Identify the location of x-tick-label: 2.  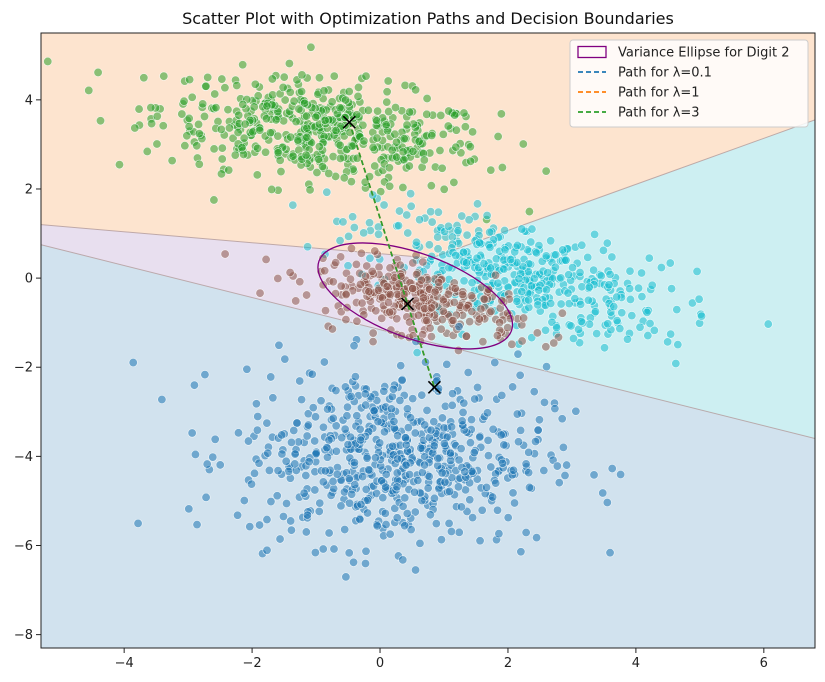
(508, 663).